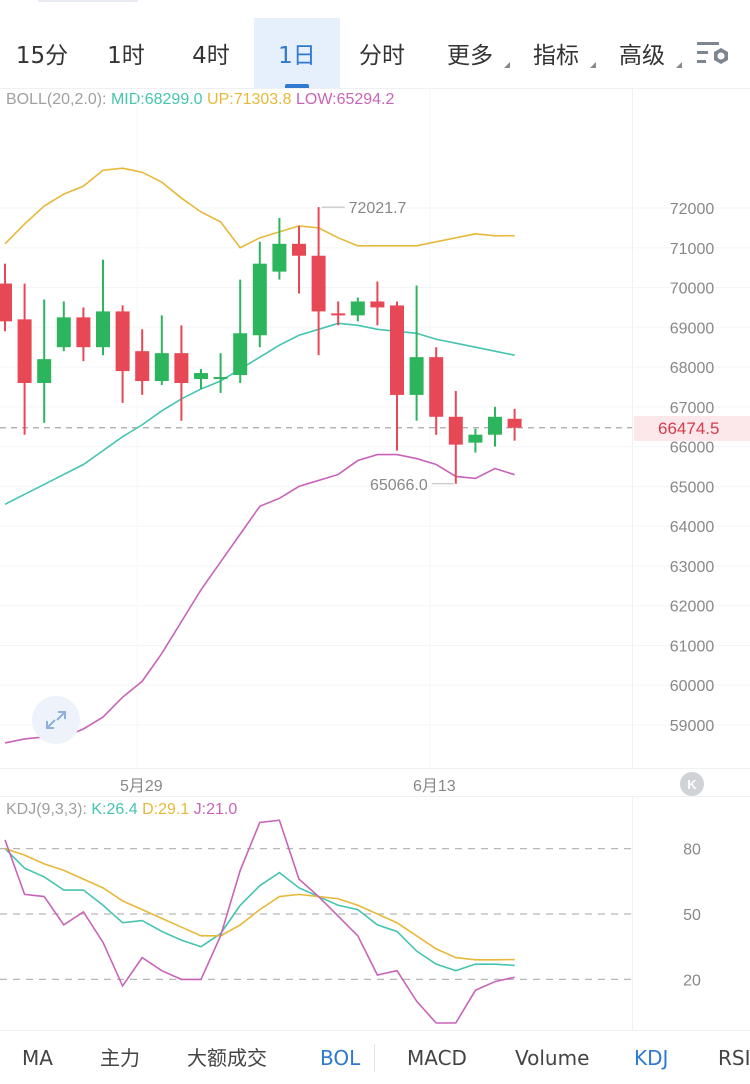 This screenshot has height=1084, width=750. Describe the element at coordinates (375, 9) in the screenshot. I see `top-strip` at that location.